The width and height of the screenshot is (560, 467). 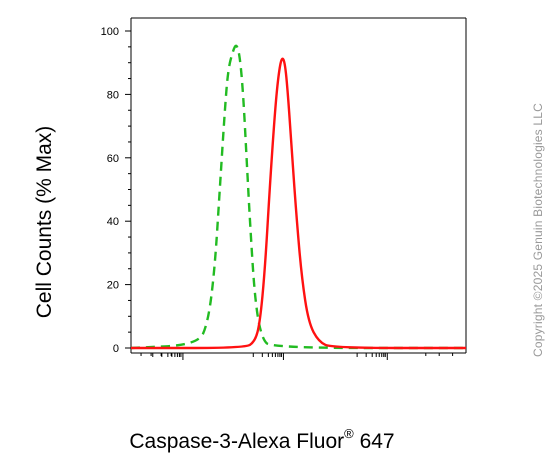 I want to click on y-tick-label: 80, so click(x=113, y=95).